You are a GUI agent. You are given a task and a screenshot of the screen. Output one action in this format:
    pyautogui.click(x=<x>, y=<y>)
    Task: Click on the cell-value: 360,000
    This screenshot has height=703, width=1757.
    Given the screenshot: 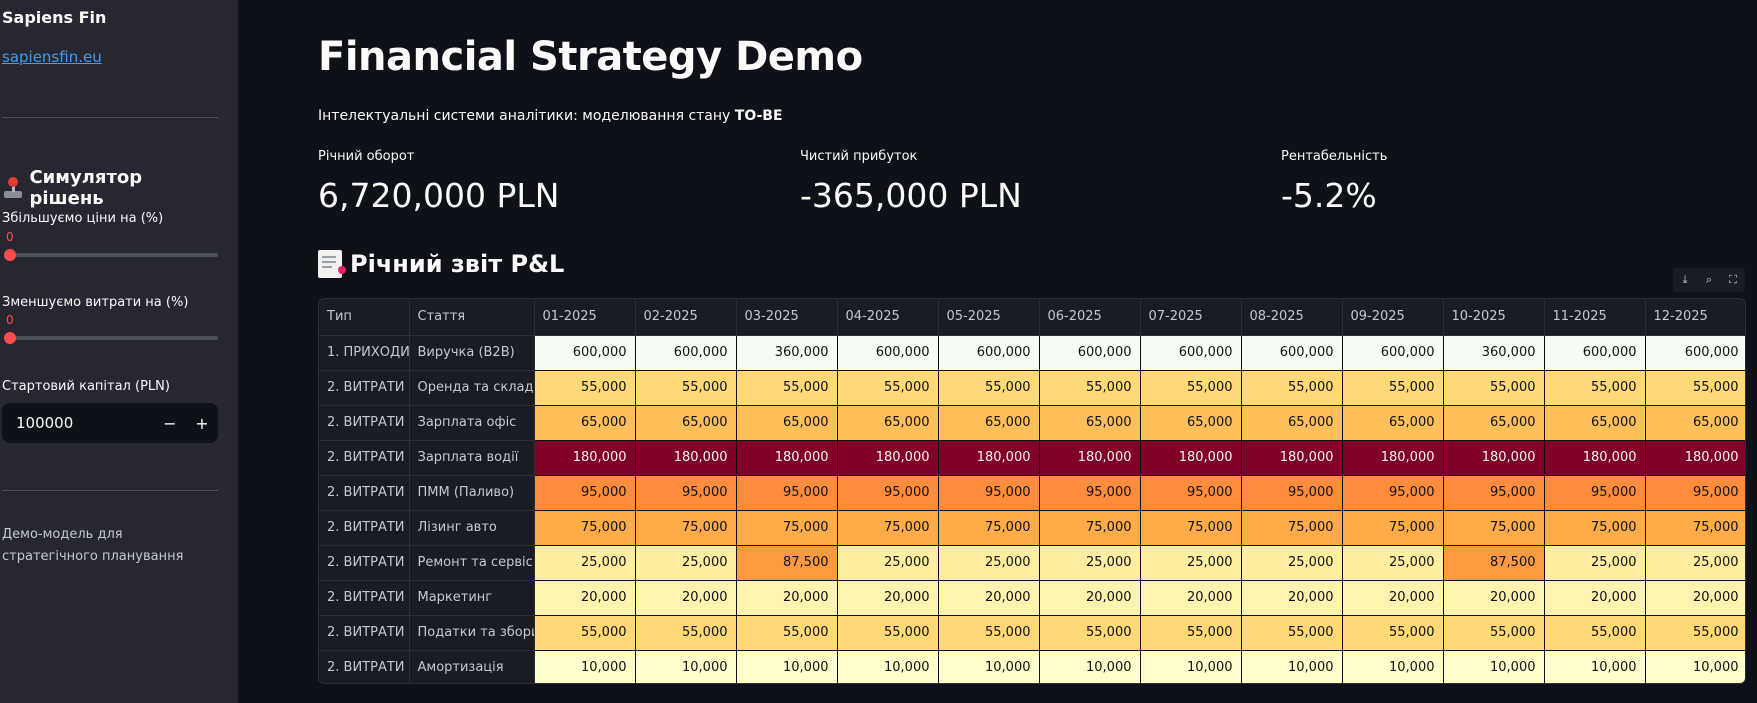 What is the action you would take?
    pyautogui.click(x=1494, y=353)
    